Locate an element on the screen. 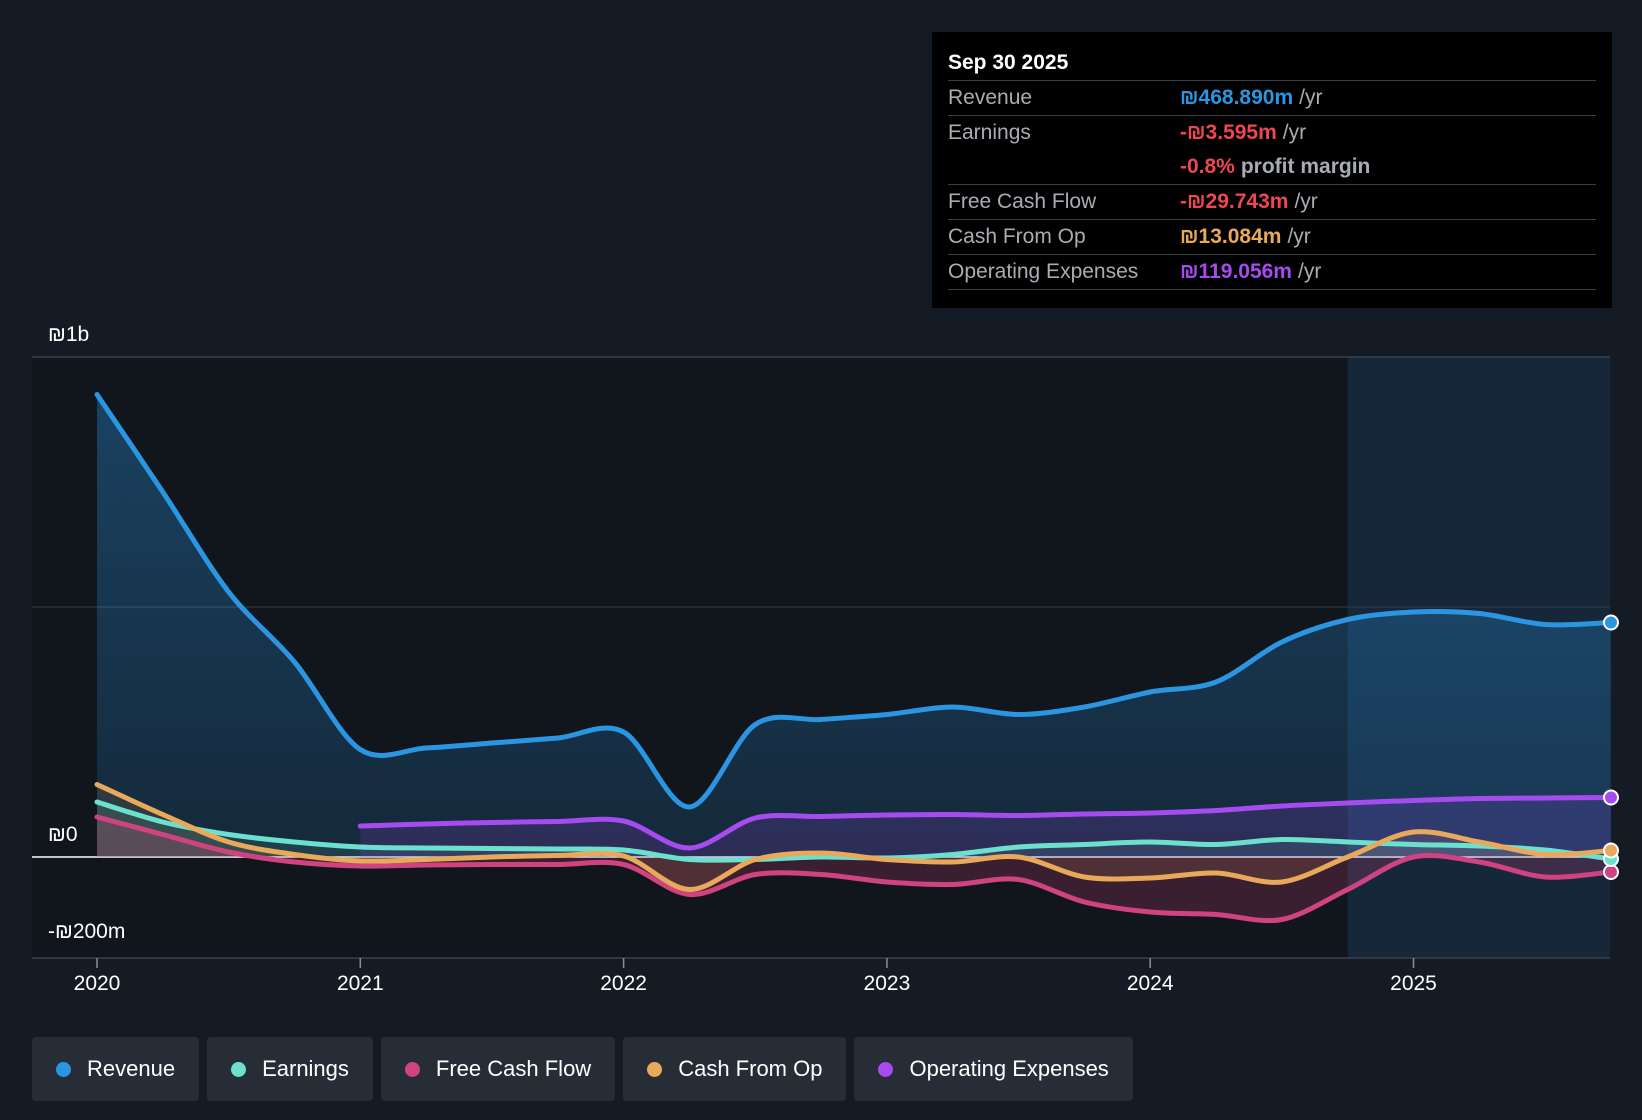 The width and height of the screenshot is (1642, 1120). area-free-cash-flow is located at coordinates (854, 869).